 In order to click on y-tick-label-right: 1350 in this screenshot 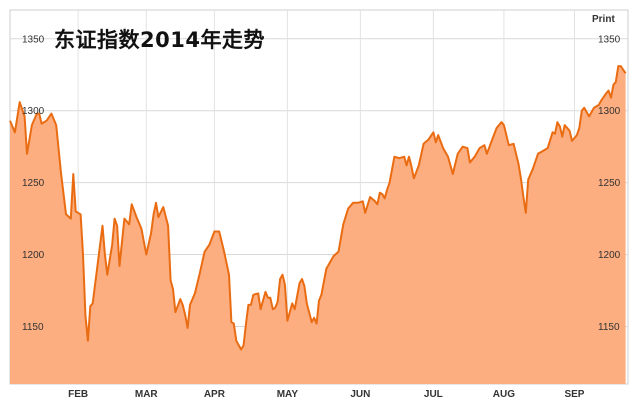, I will do `click(609, 39)`.